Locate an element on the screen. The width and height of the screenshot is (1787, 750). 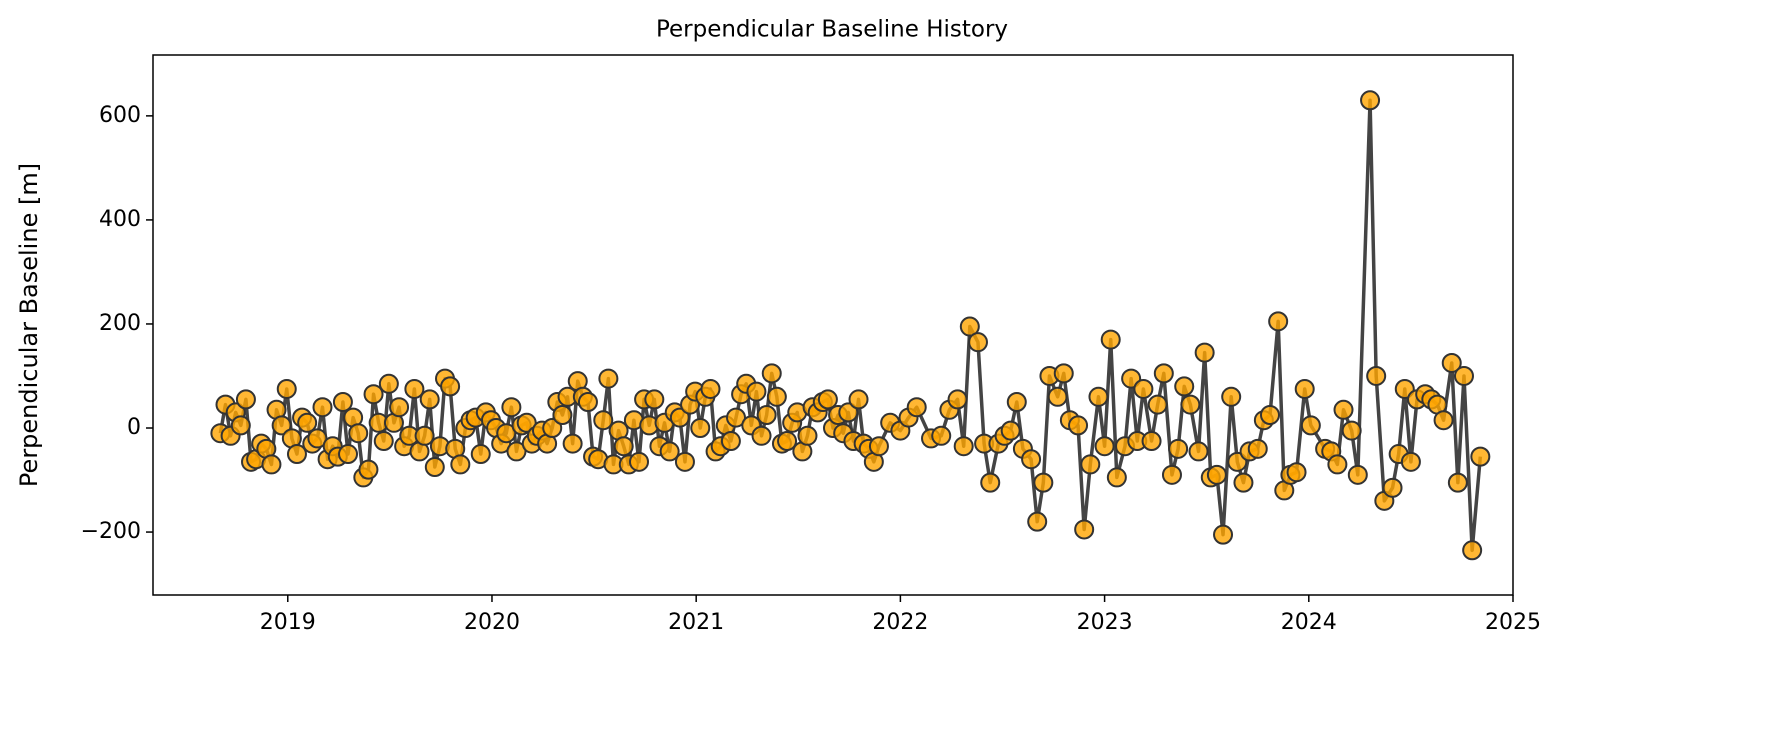
x-tick-label: 2022 is located at coordinates (900, 622).